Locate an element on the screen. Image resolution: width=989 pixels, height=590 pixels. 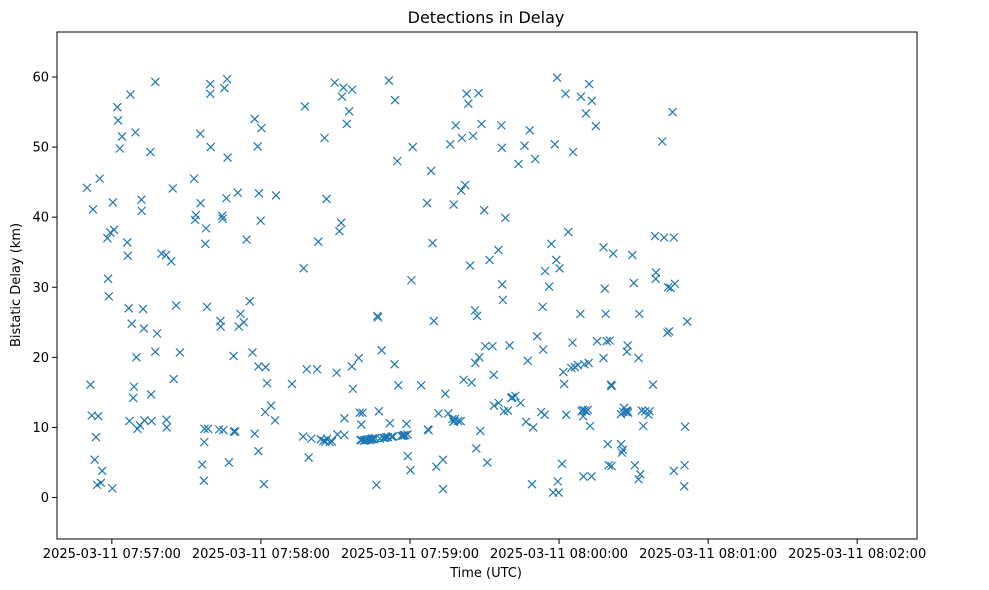
y-tick-label: 0 is located at coordinates (45, 498).